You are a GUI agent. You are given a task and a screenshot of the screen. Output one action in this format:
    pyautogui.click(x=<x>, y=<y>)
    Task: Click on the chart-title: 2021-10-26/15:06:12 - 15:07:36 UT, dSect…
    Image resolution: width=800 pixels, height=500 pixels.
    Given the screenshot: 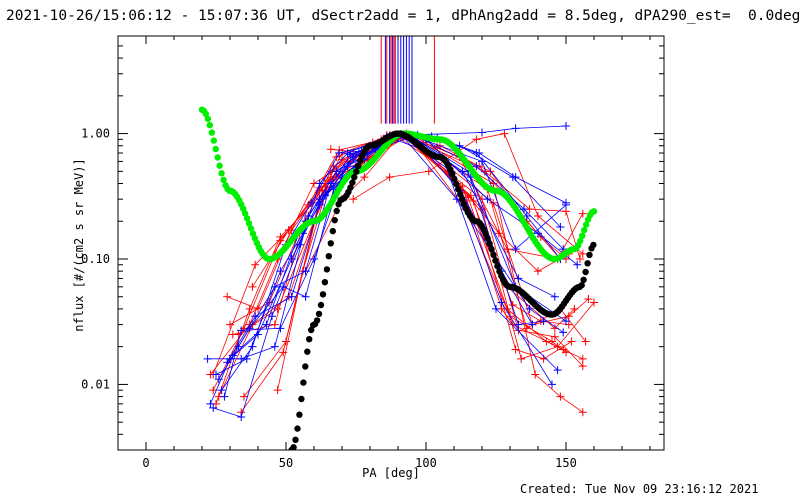 What is the action you would take?
    pyautogui.click(x=403, y=16)
    